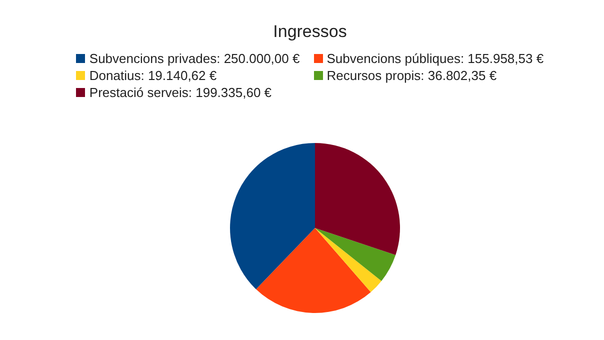 This screenshot has width=604, height=340. What do you see at coordinates (153, 75) in the screenshot?
I see `legend-label: Donatius: 19.140,62 €` at bounding box center [153, 75].